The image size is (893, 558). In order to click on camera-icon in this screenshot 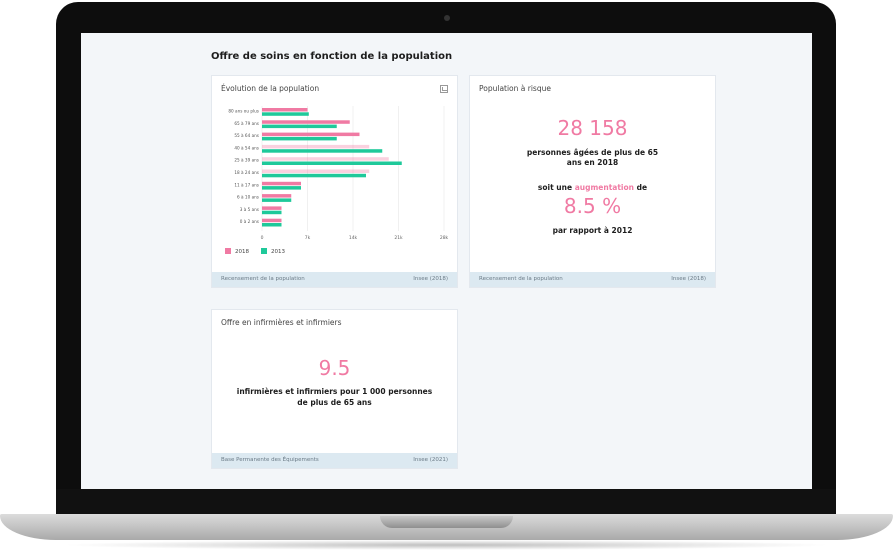, I will do `click(447, 18)`.